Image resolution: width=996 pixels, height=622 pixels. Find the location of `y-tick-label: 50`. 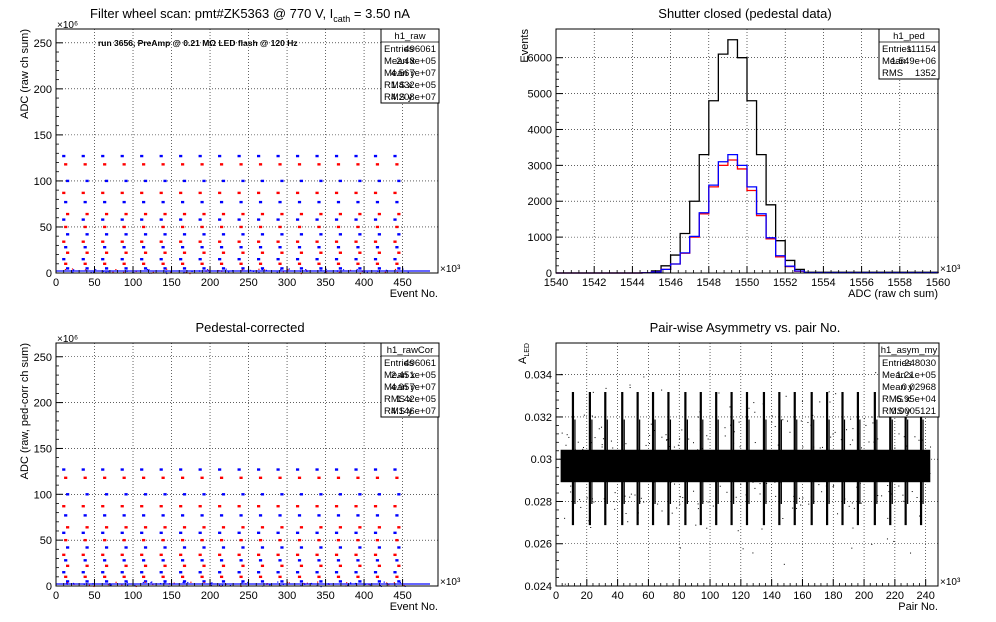

y-tick-label: 50 is located at coordinates (46, 228).